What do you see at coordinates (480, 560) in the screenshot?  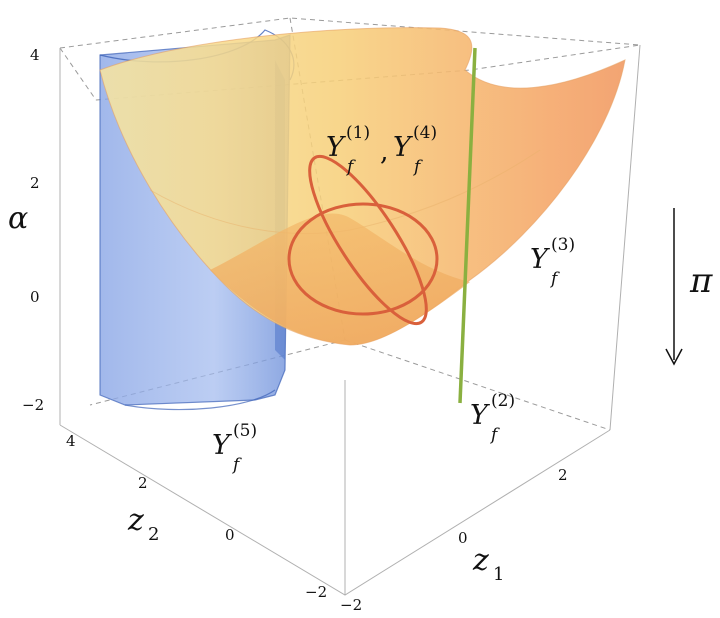 I see `z1-axis-name: z` at bounding box center [480, 560].